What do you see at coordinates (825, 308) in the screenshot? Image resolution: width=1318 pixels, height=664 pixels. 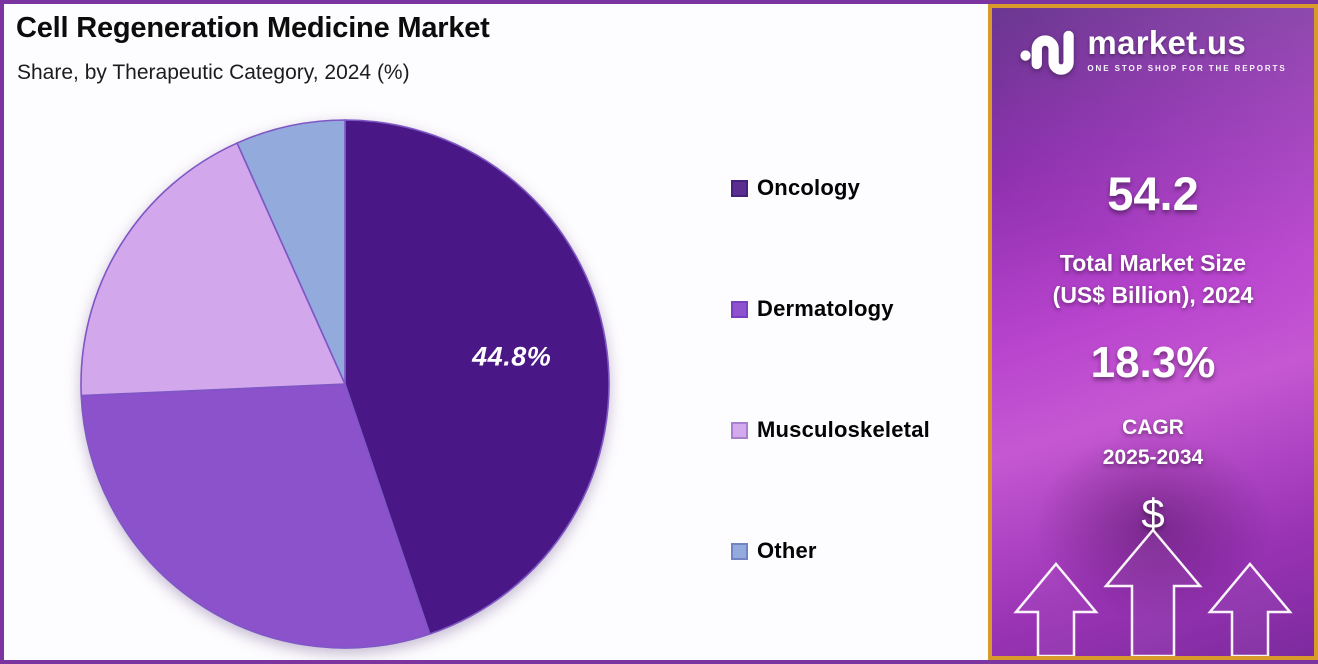 I see `legend-label-dermatology: Dermatology` at bounding box center [825, 308].